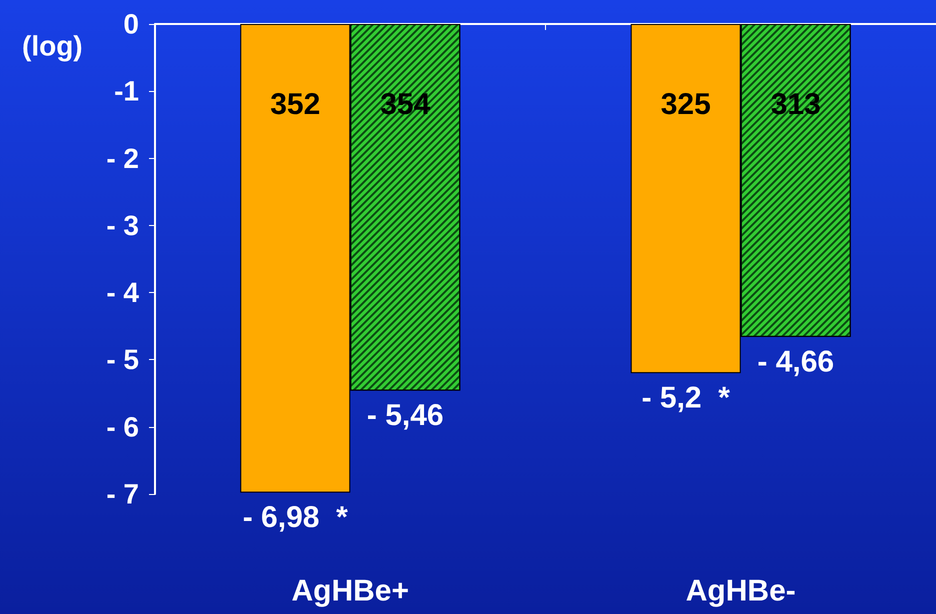 This screenshot has width=936, height=614. I want to click on y-tick-label: - 4, so click(123, 292).